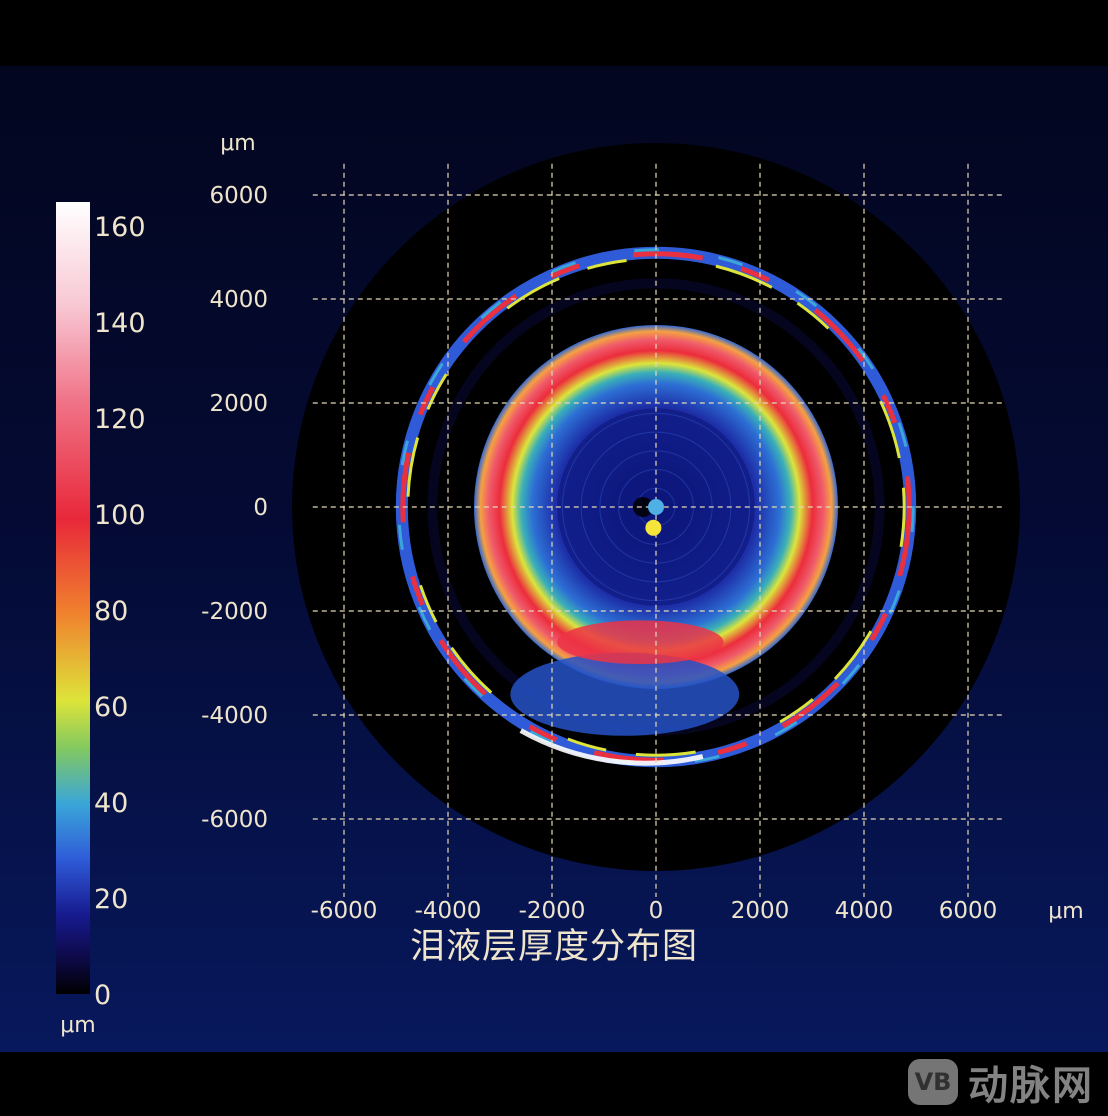 The image size is (1108, 1116). Describe the element at coordinates (654, 517) in the screenshot. I see `center-markers` at that location.